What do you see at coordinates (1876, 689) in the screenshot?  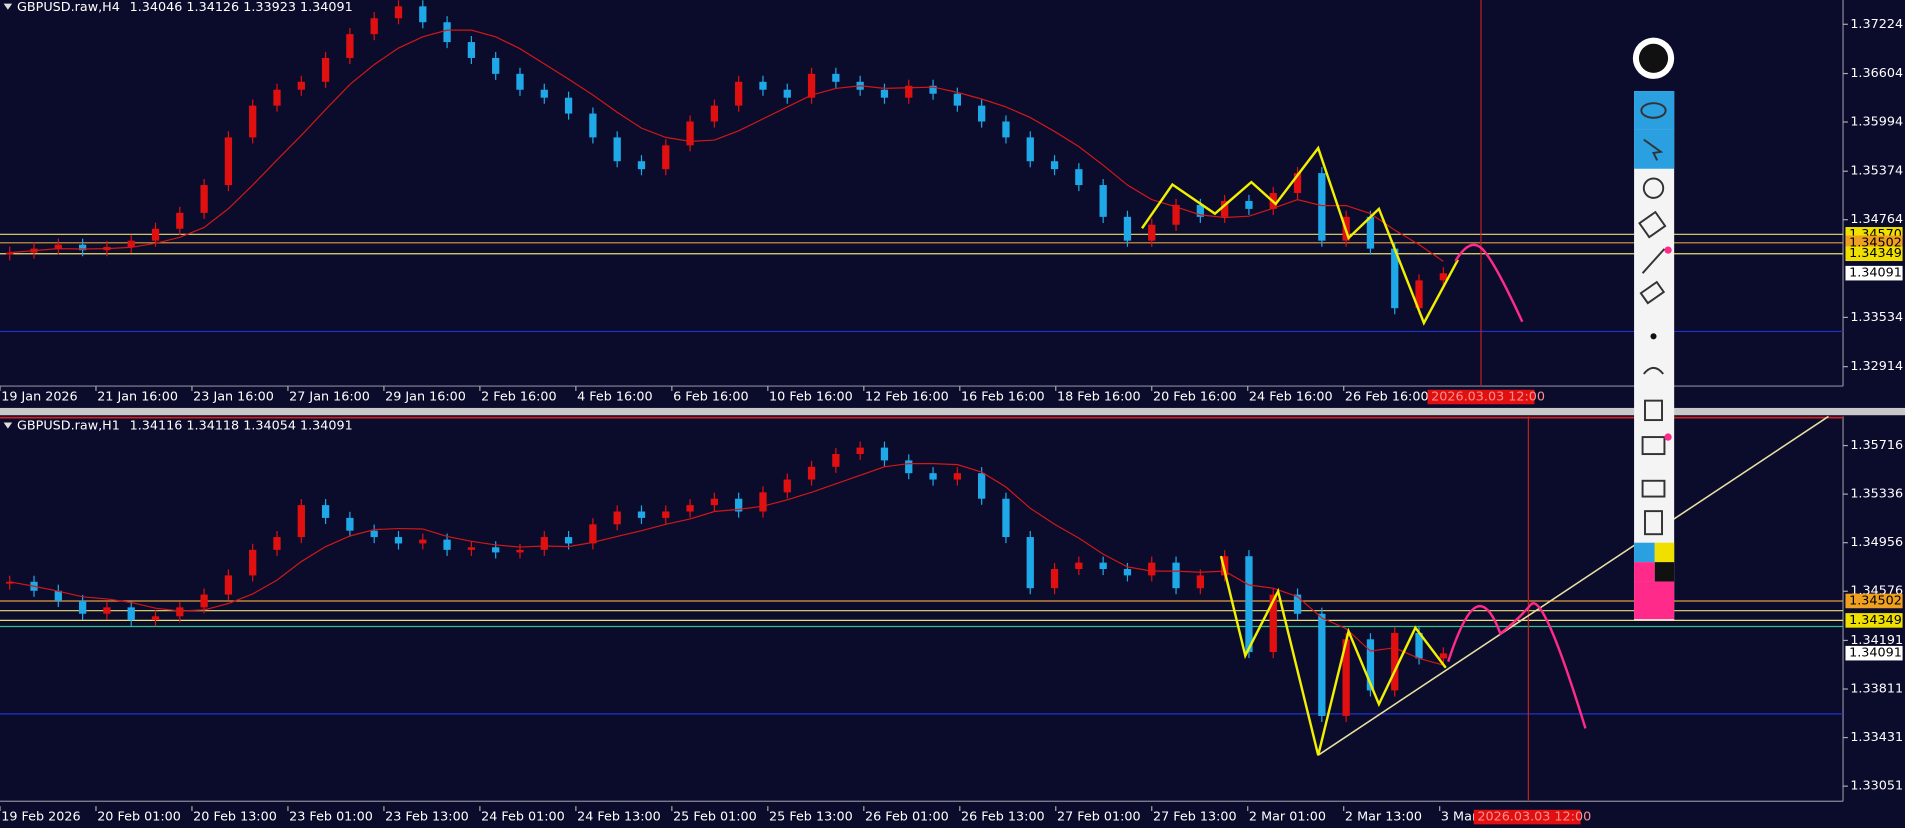 I see `price-label: 1.33811` at bounding box center [1876, 689].